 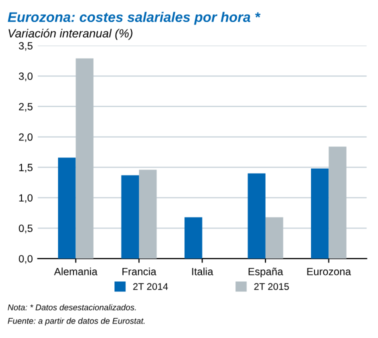 I want to click on legend-label: 2T 2014, so click(x=150, y=286).